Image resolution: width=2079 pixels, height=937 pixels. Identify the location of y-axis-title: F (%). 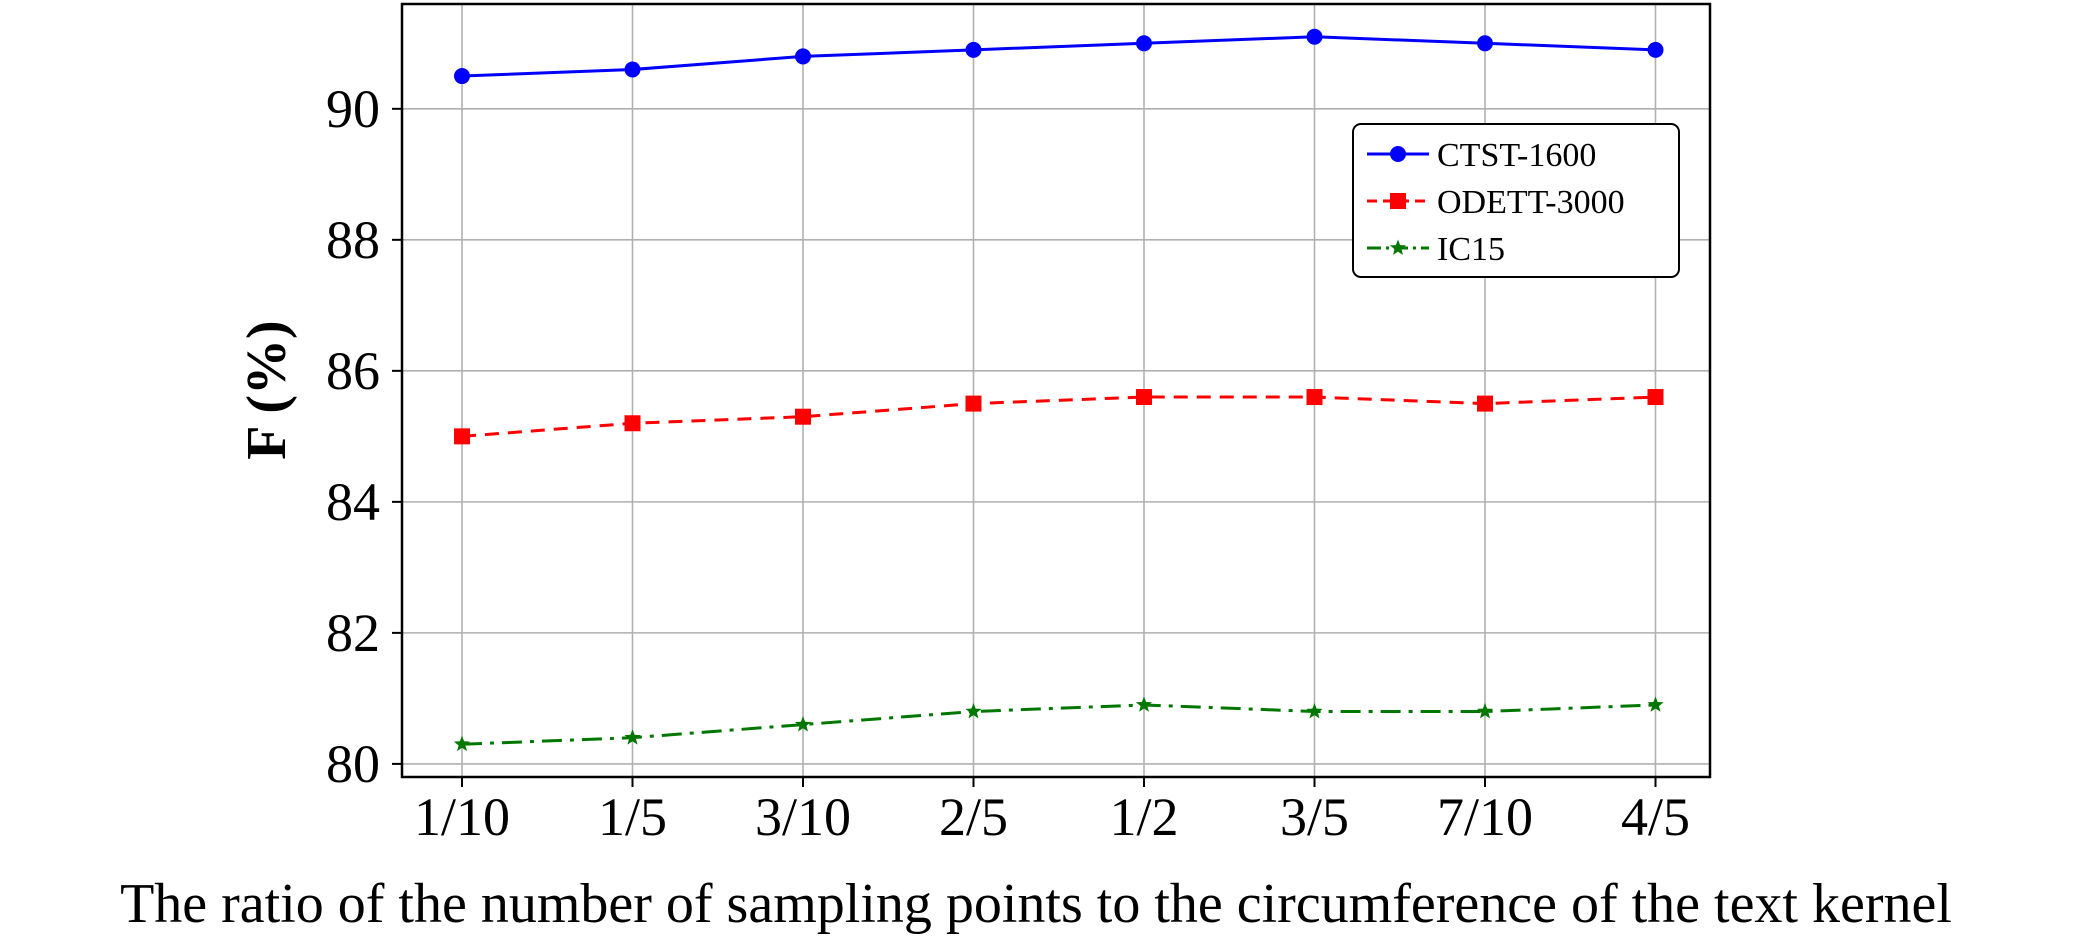
(267, 389).